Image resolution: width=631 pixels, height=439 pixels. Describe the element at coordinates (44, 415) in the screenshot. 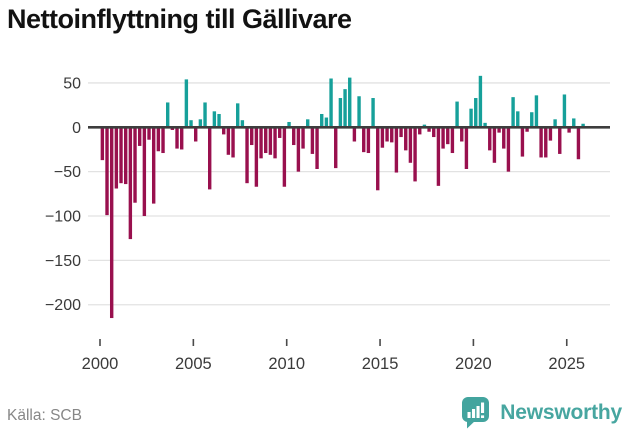

I see `source-label: Källa: SCB` at that location.